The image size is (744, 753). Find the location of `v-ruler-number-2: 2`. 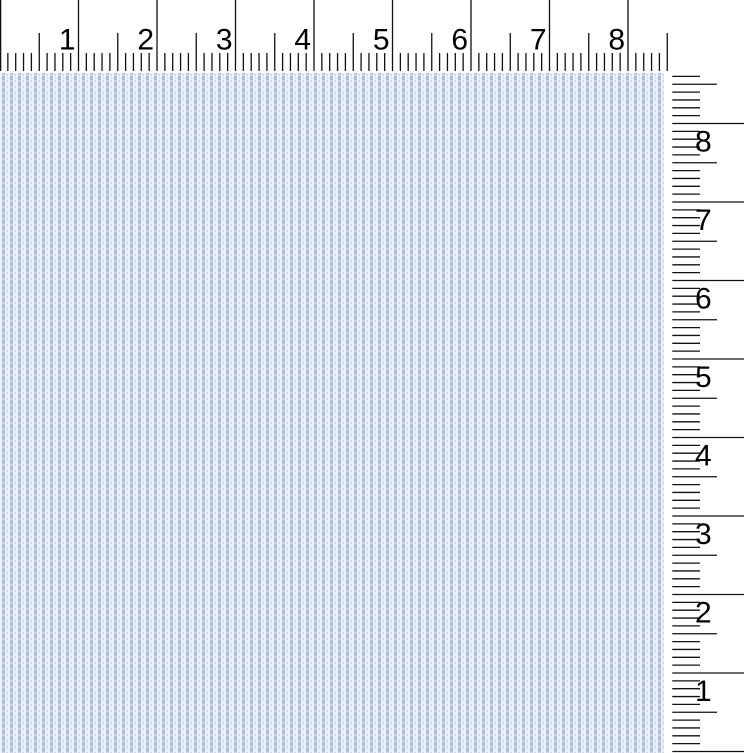

v-ruler-number-2: 2 is located at coordinates (703, 613).